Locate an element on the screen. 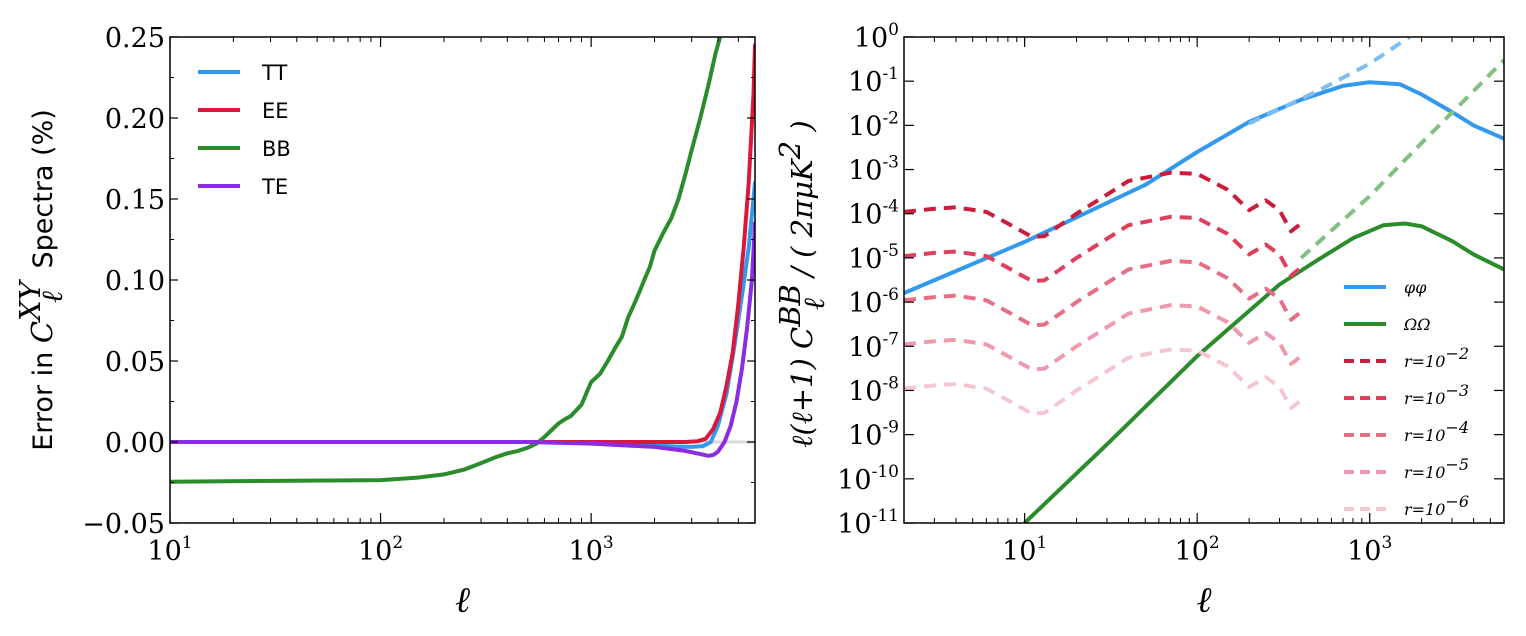  legend-label-2: r=10−2 is located at coordinates (1436, 357).